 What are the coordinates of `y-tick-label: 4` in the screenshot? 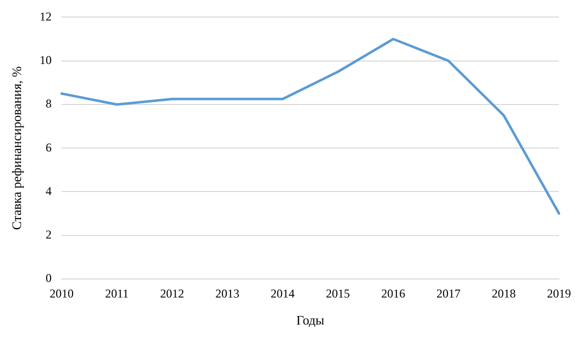 It's located at (49, 191).